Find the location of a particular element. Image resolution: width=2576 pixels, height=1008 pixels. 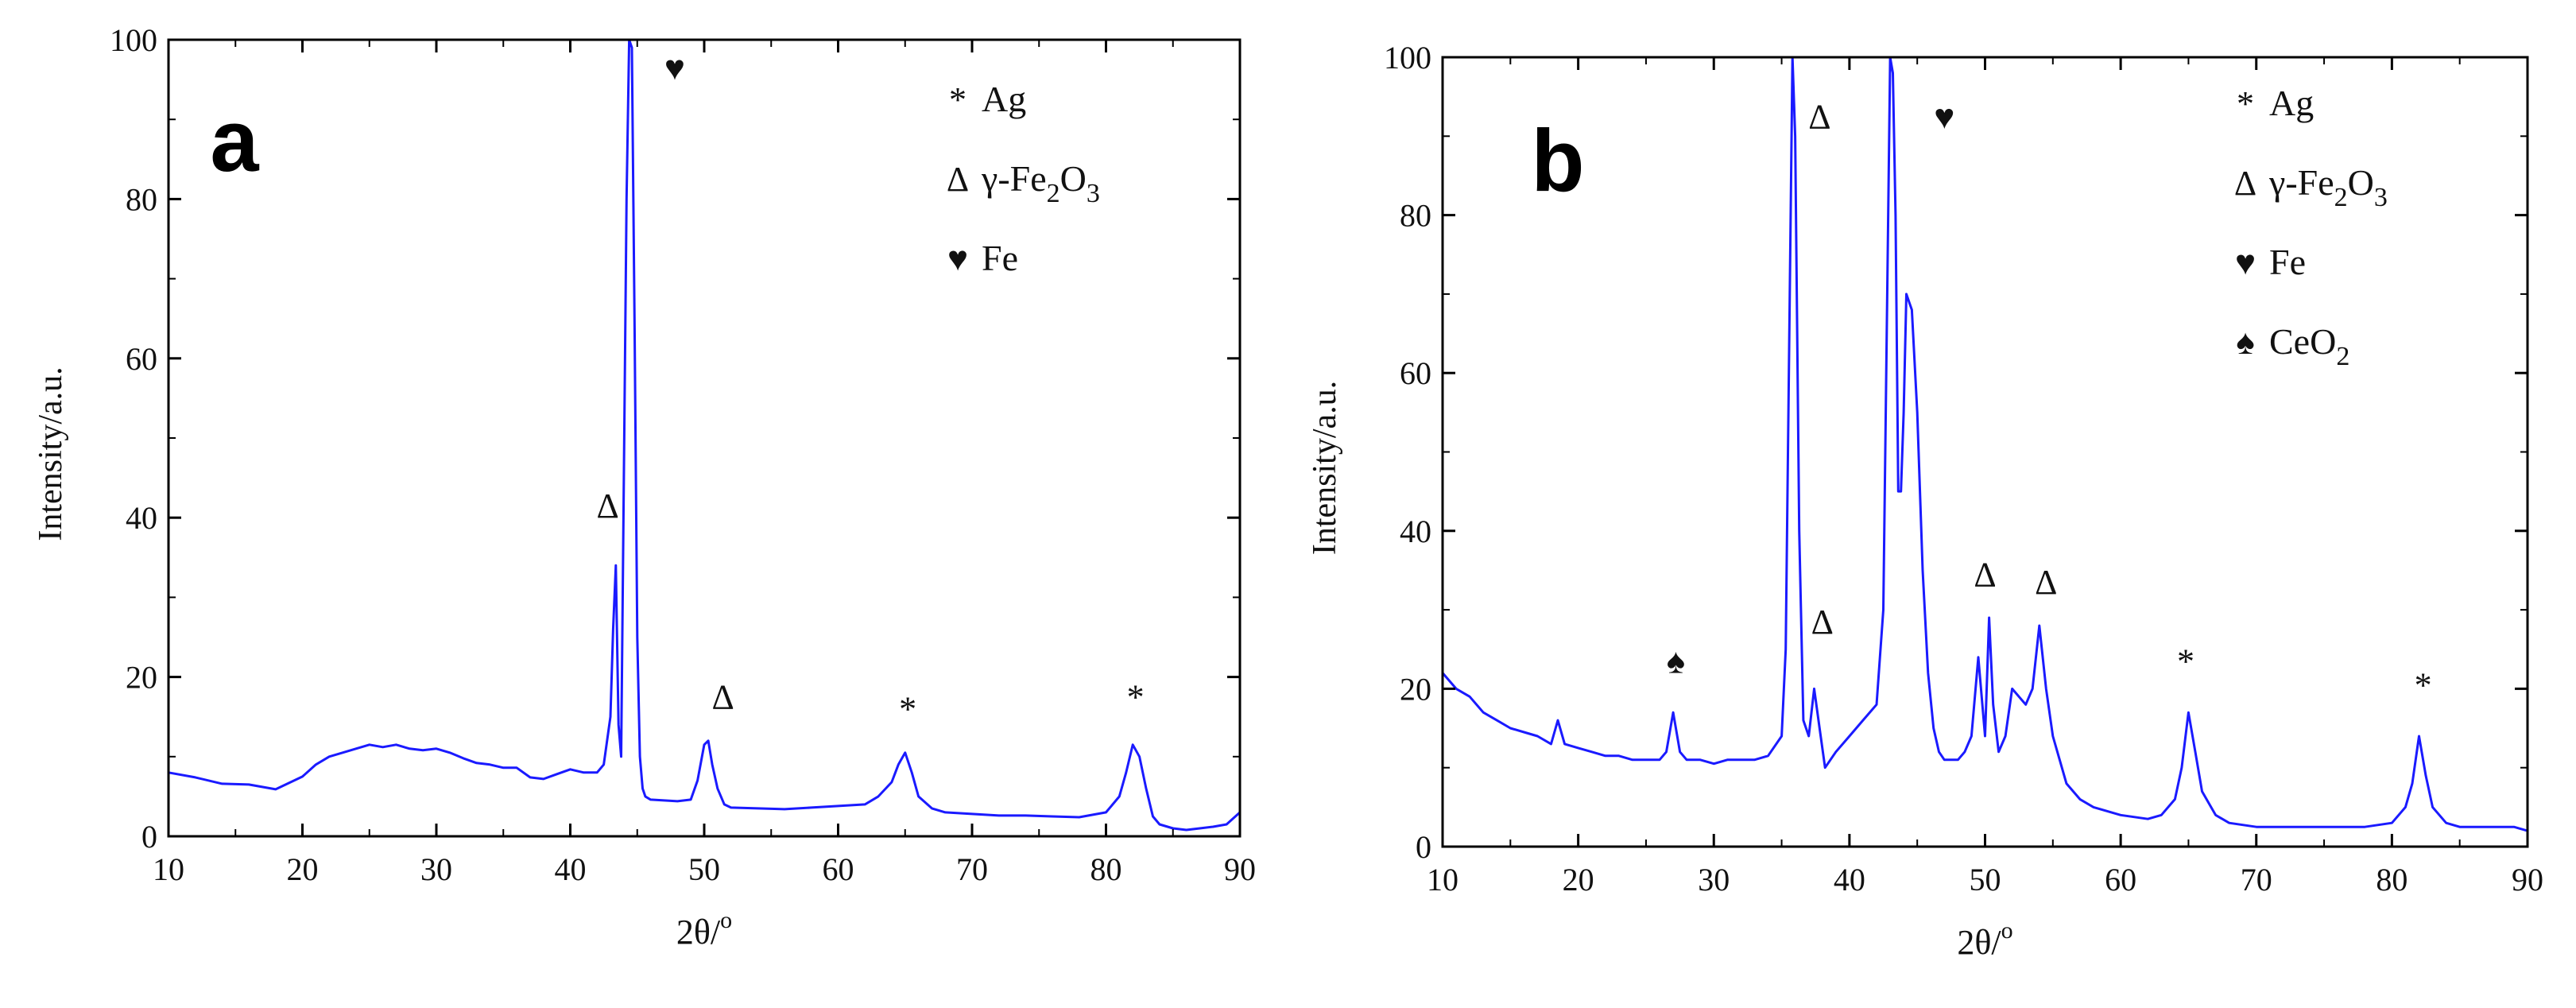

panel-label-b: b is located at coordinates (1557, 161).